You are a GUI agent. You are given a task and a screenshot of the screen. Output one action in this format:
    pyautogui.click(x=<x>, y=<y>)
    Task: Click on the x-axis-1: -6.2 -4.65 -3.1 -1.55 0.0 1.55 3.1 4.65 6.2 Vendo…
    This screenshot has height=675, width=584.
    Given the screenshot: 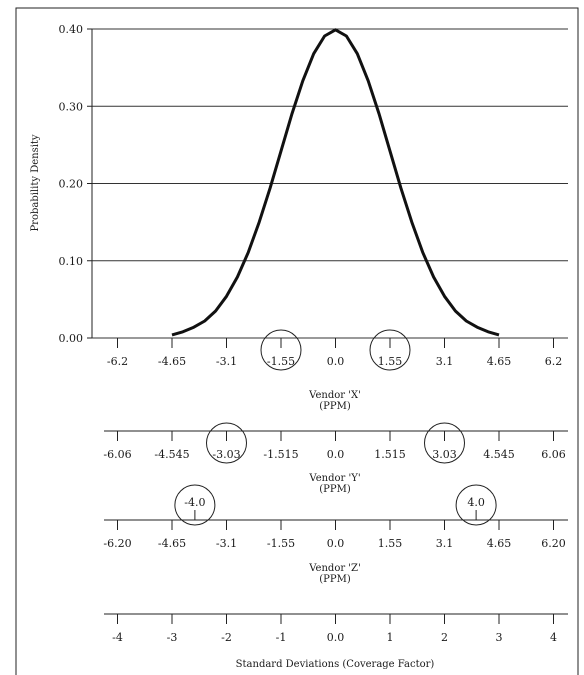 What is the action you would take?
    pyautogui.click(x=335, y=370)
    